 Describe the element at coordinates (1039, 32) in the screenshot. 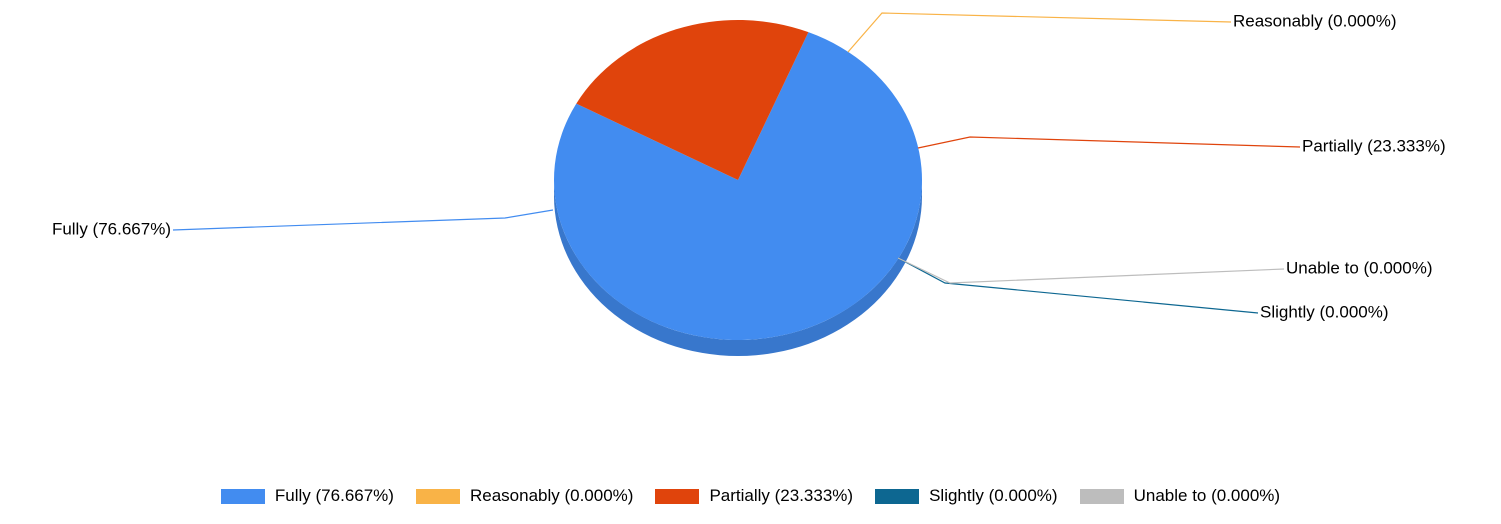

I see `leader-line-reasonably` at that location.